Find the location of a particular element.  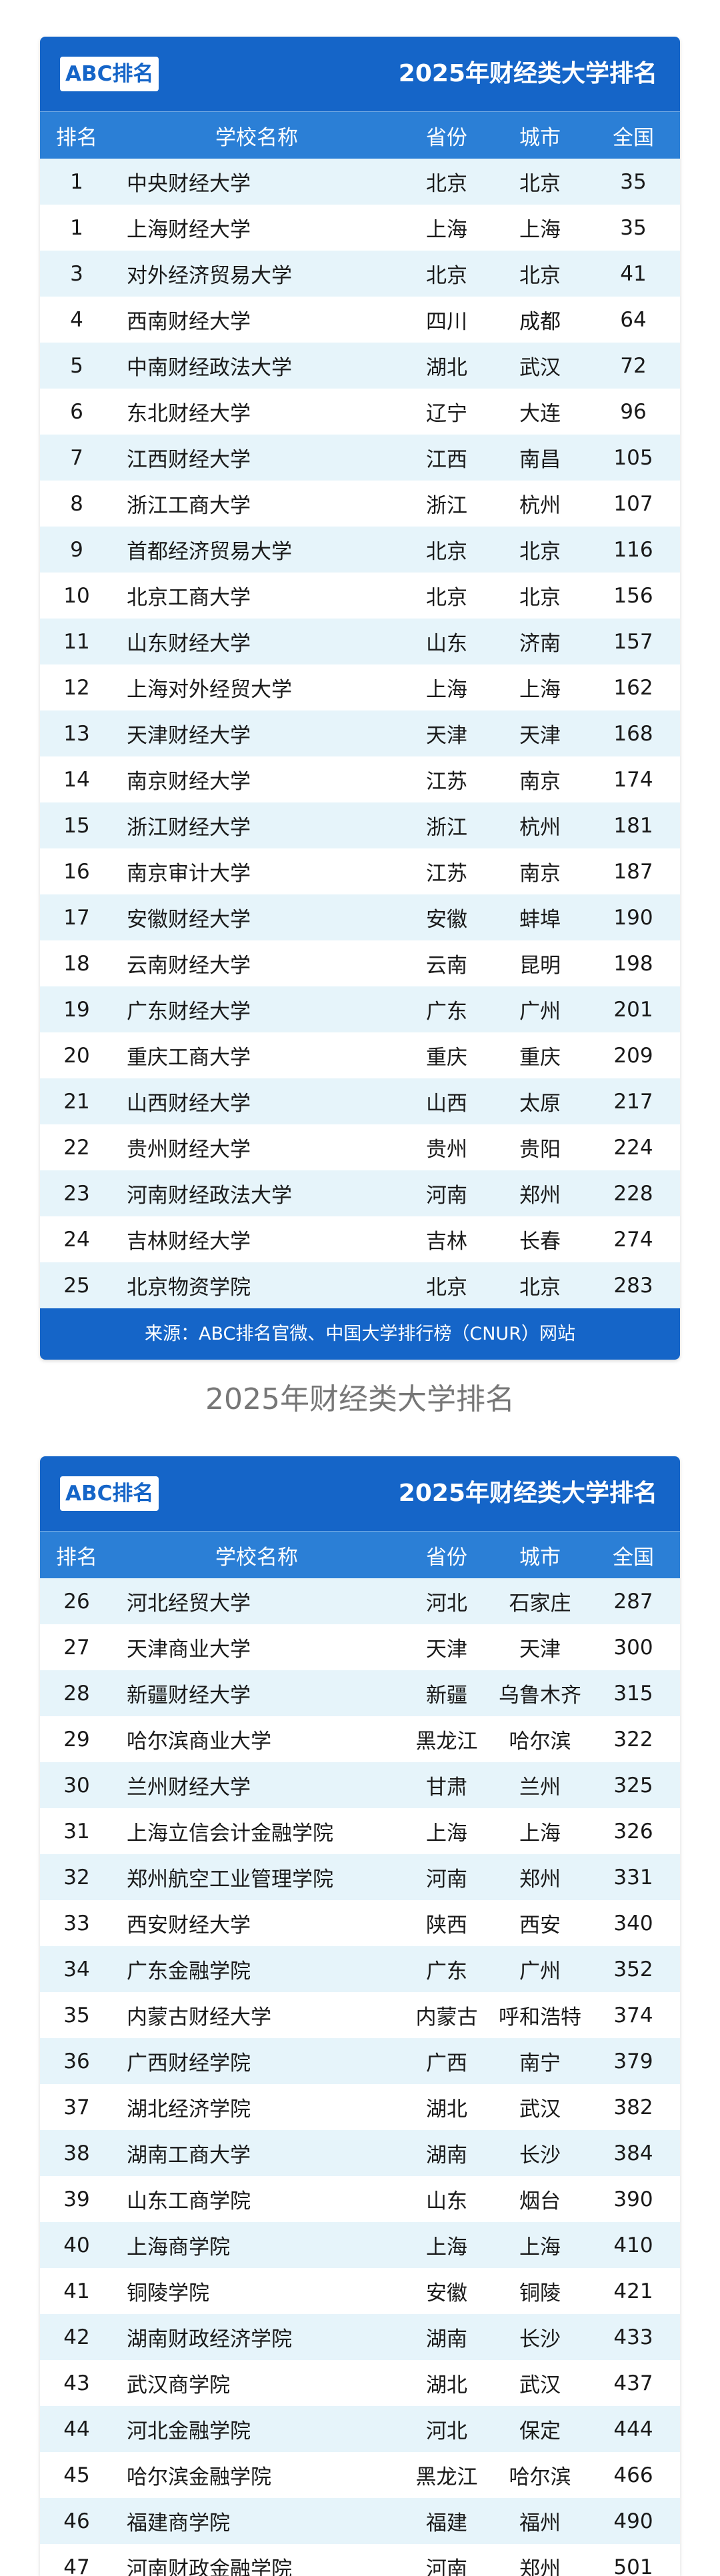

cell-school-name: 浙江财经大学 is located at coordinates (189, 828).